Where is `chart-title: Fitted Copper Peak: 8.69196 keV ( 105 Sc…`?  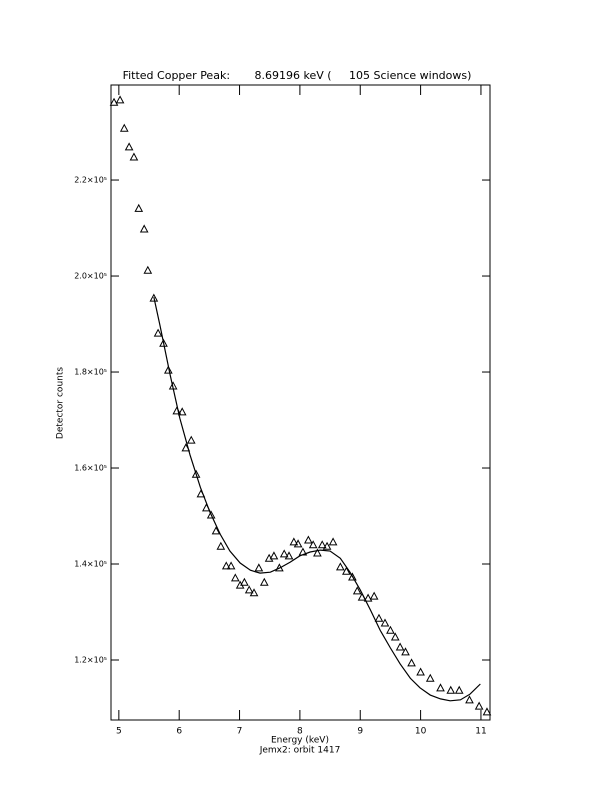
chart-title: Fitted Copper Peak: 8.69196 keV ( 105 Sc… is located at coordinates (297, 75).